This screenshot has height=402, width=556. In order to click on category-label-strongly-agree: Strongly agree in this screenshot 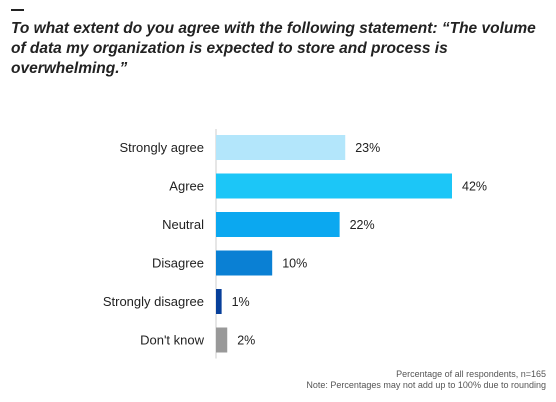, I will do `click(161, 147)`.